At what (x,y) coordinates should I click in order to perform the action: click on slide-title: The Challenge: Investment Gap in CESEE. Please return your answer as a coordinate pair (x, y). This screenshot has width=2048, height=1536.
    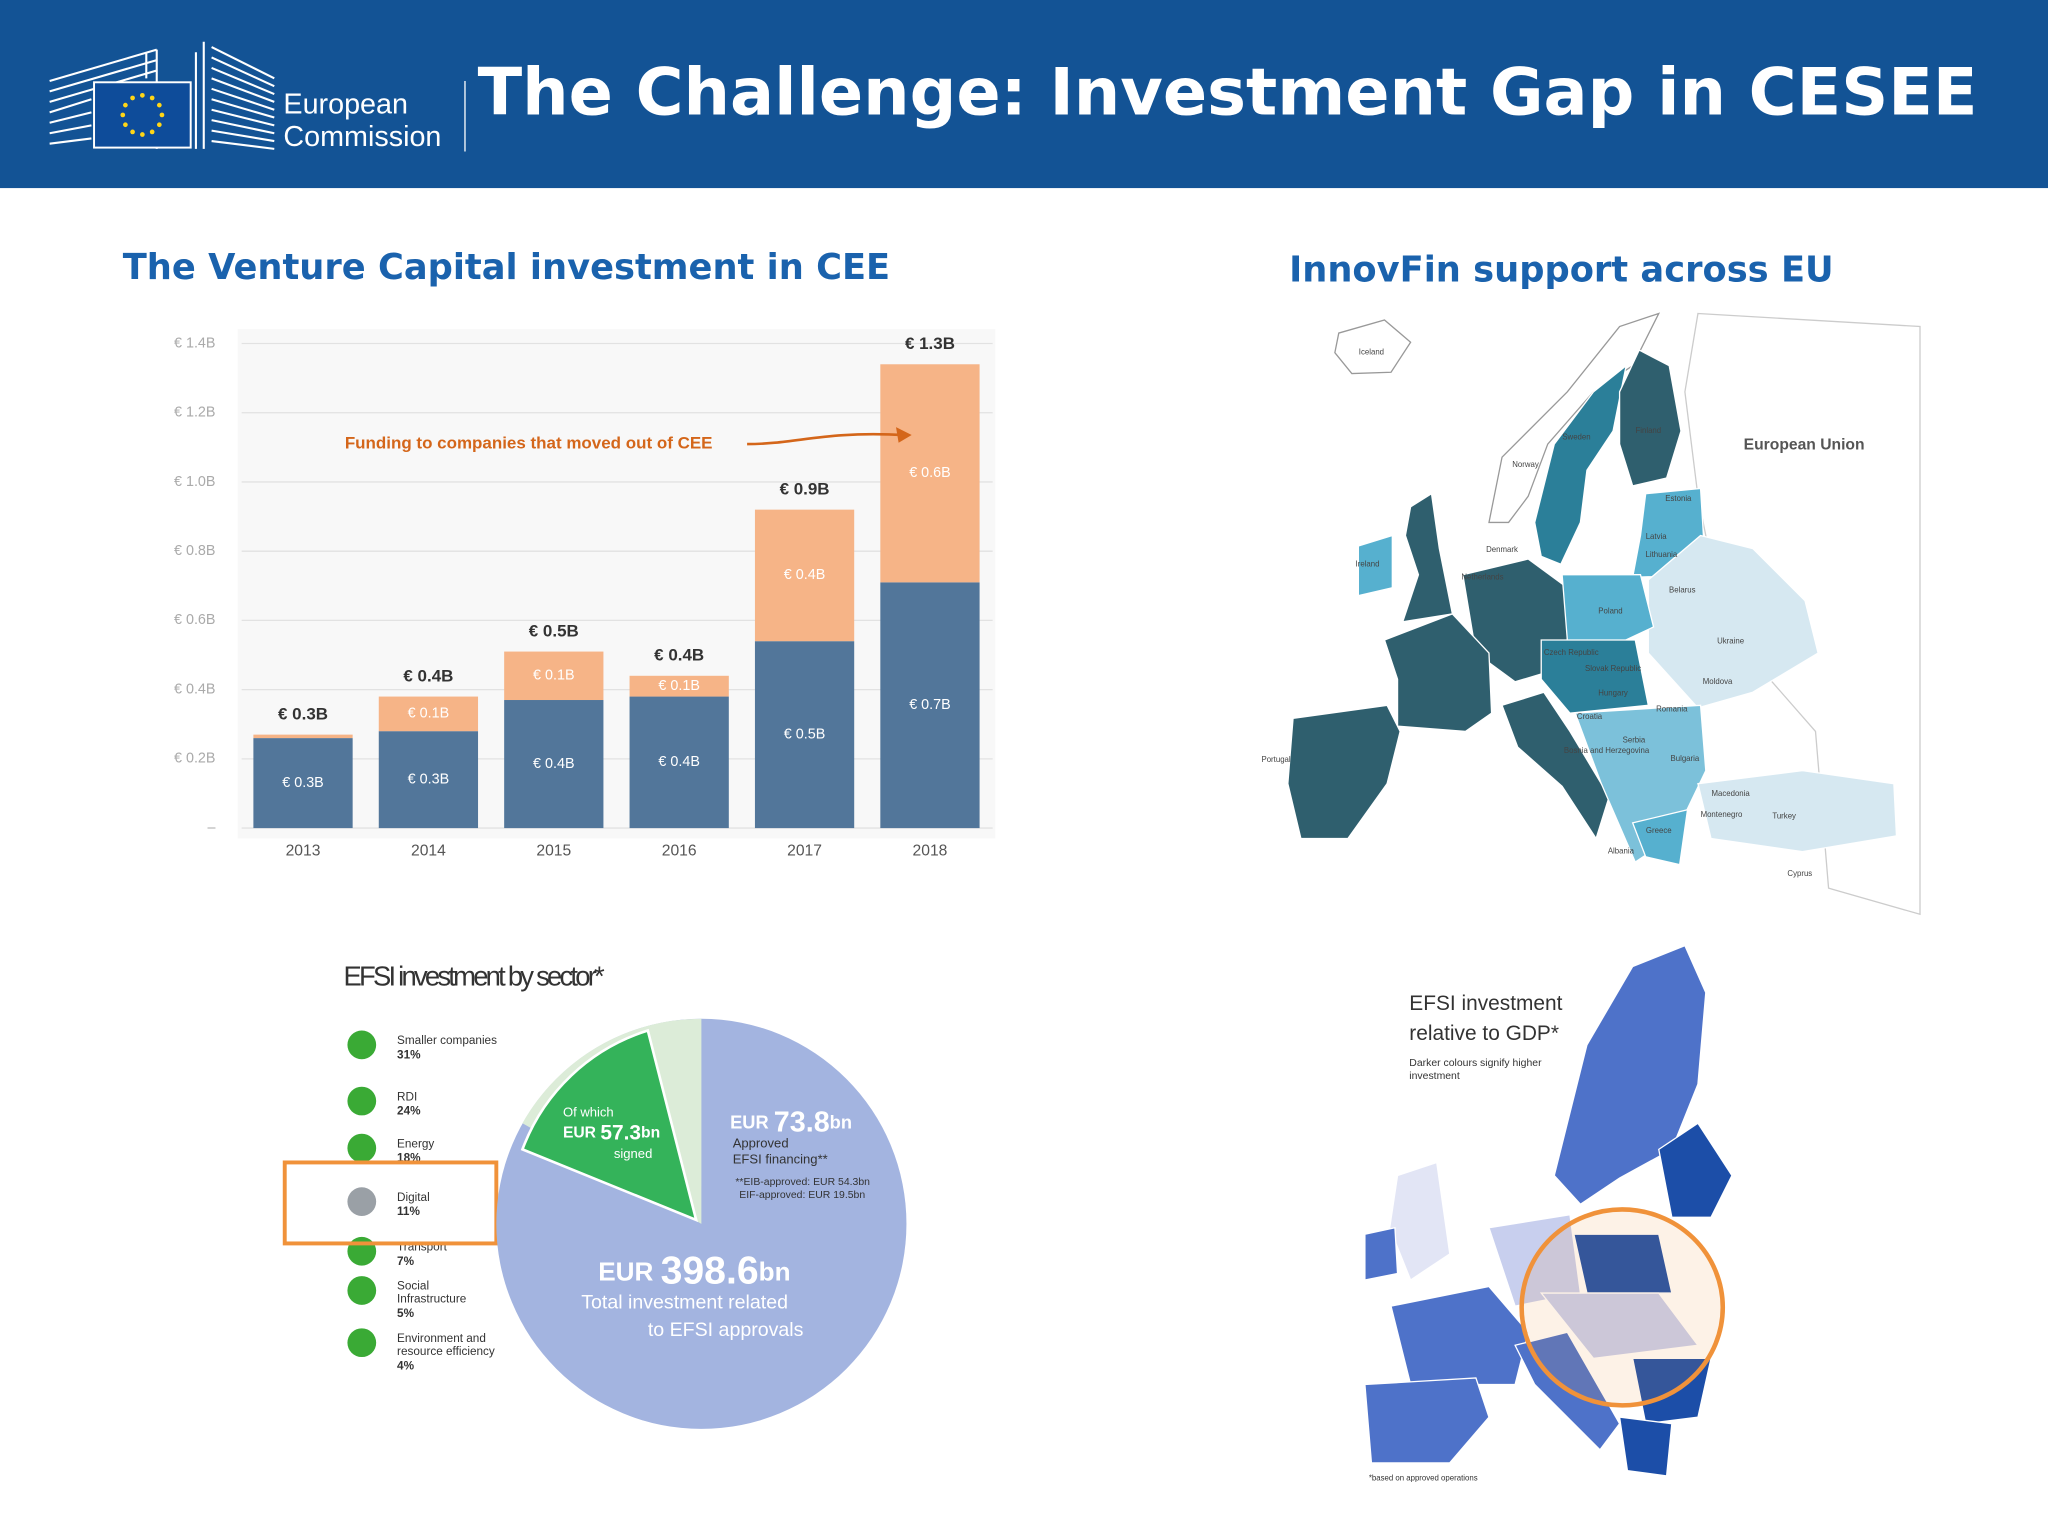
    Looking at the image, I should click on (1228, 93).